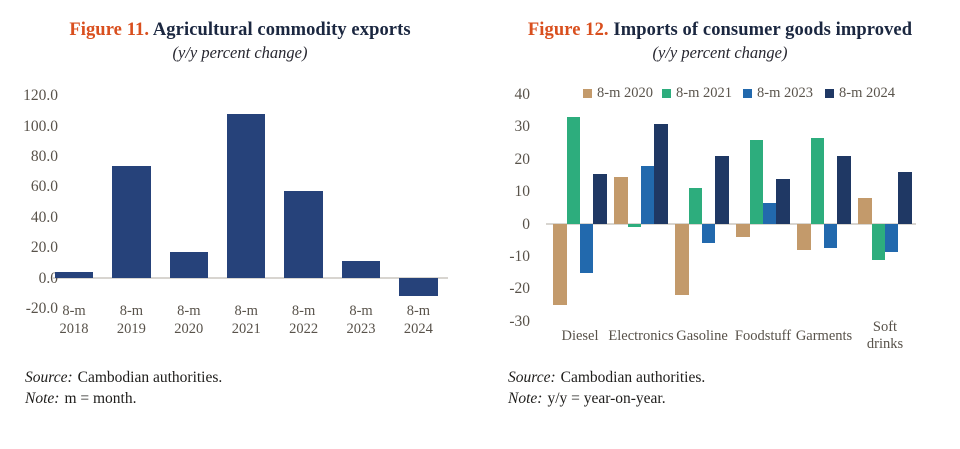 The width and height of the screenshot is (960, 449). Describe the element at coordinates (40, 96) in the screenshot. I see `y-tick-label: 120.0` at that location.